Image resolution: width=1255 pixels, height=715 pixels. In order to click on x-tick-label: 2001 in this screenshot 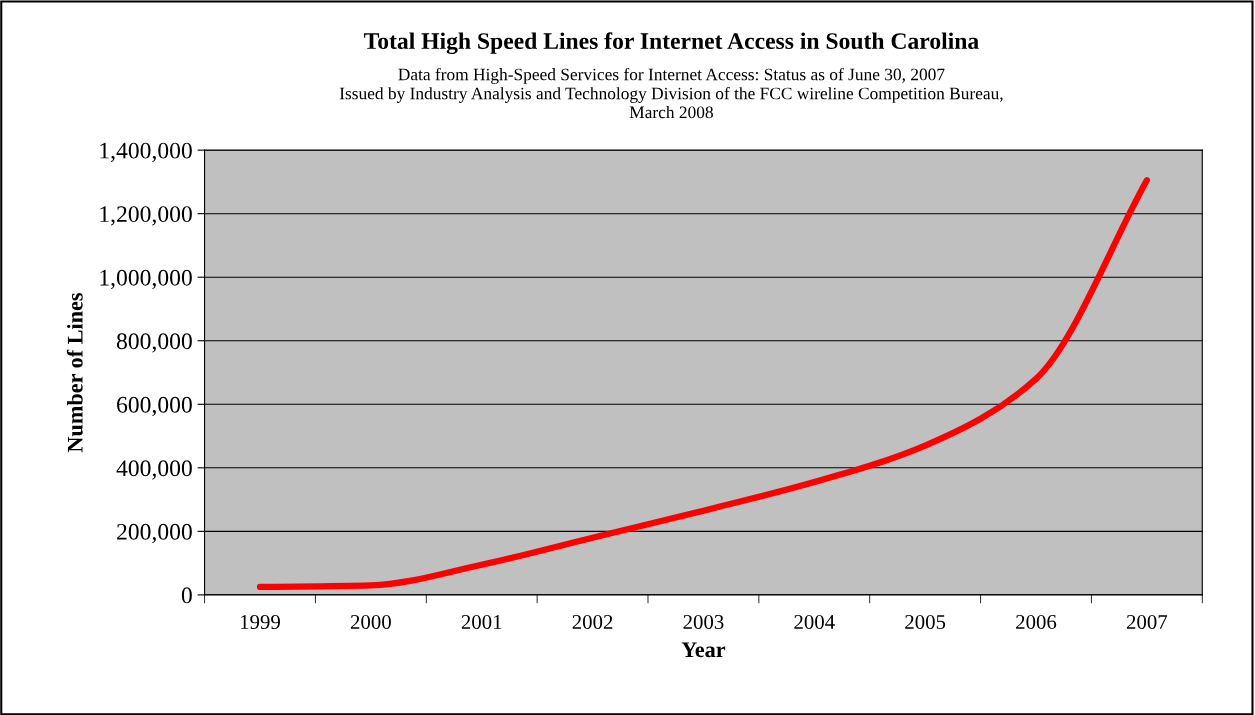, I will do `click(481, 621)`.